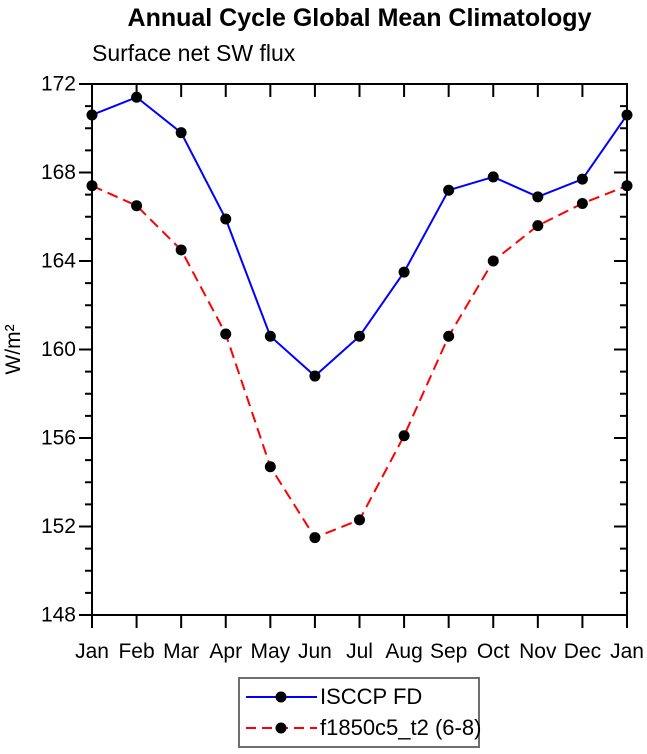  I want to click on legend: ISCCP FD f1850c5_t2 (6-8), so click(360, 712).